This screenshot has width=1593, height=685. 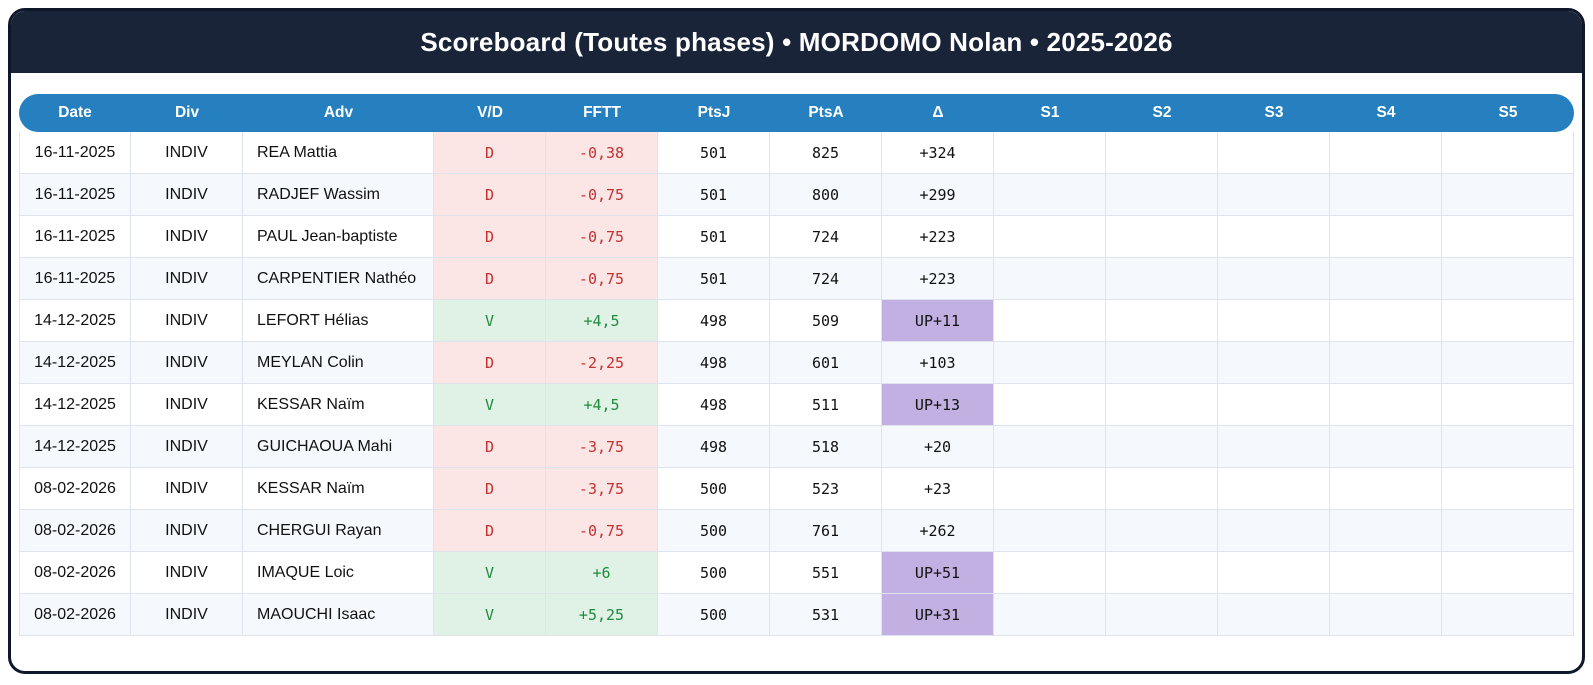 What do you see at coordinates (602, 615) in the screenshot?
I see `cell-fftt: +5,25` at bounding box center [602, 615].